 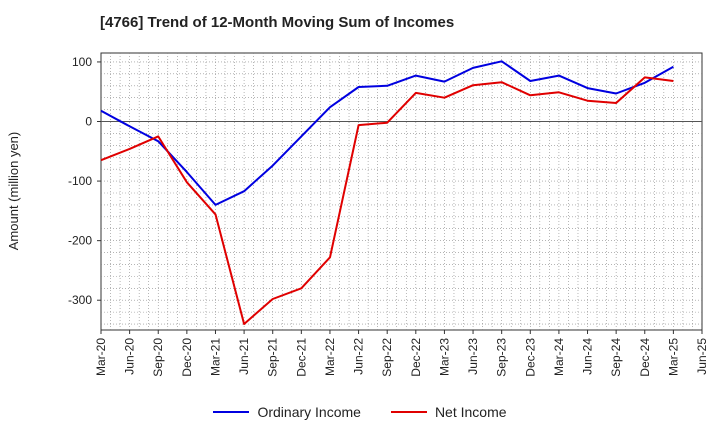 I want to click on x-tick-label: Jun-21, so click(x=244, y=356).